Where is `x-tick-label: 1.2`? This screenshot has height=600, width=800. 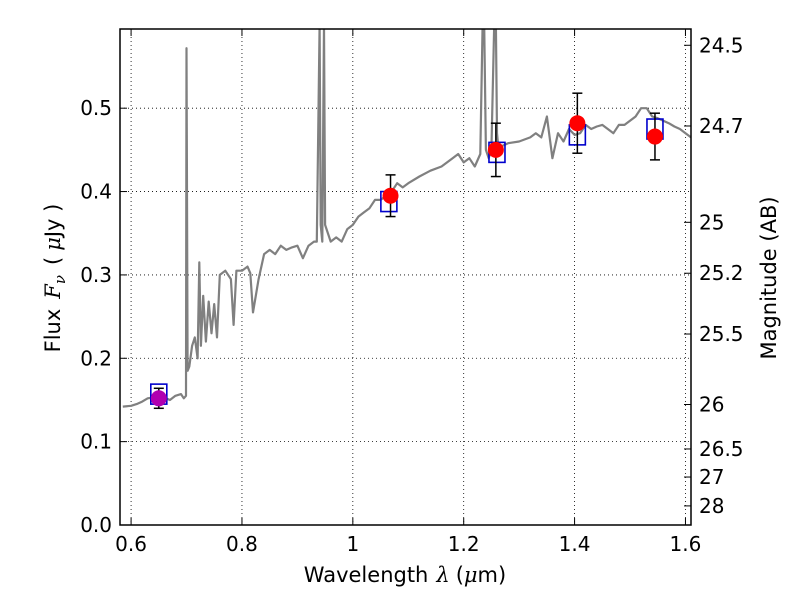 x-tick-label: 1.2 is located at coordinates (464, 544).